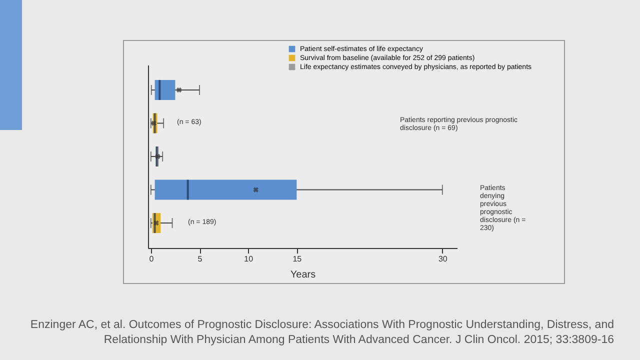  I want to click on x-tick-label: 15, so click(297, 259).